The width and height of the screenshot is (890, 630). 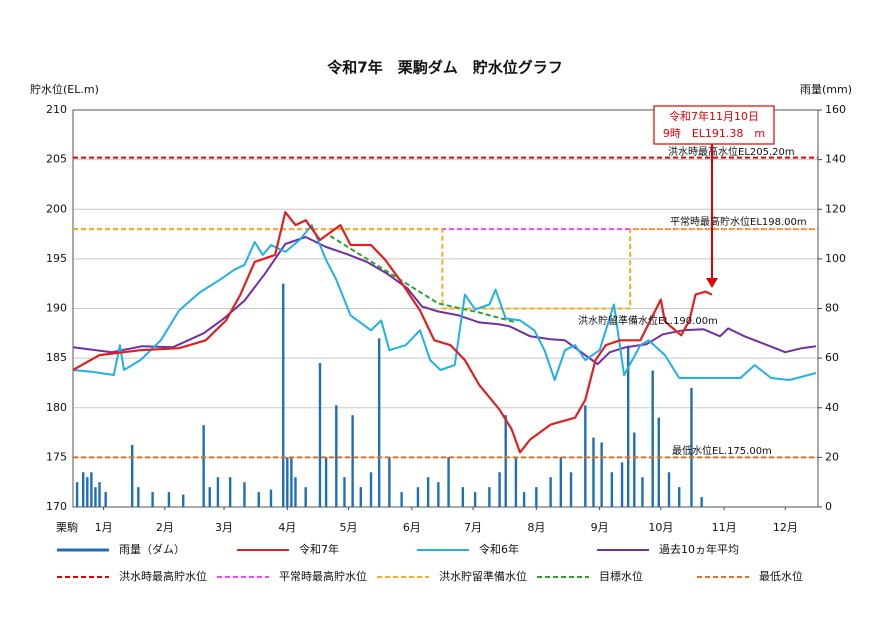 What do you see at coordinates (832, 456) in the screenshot?
I see `y2-tick-label: 20` at bounding box center [832, 456].